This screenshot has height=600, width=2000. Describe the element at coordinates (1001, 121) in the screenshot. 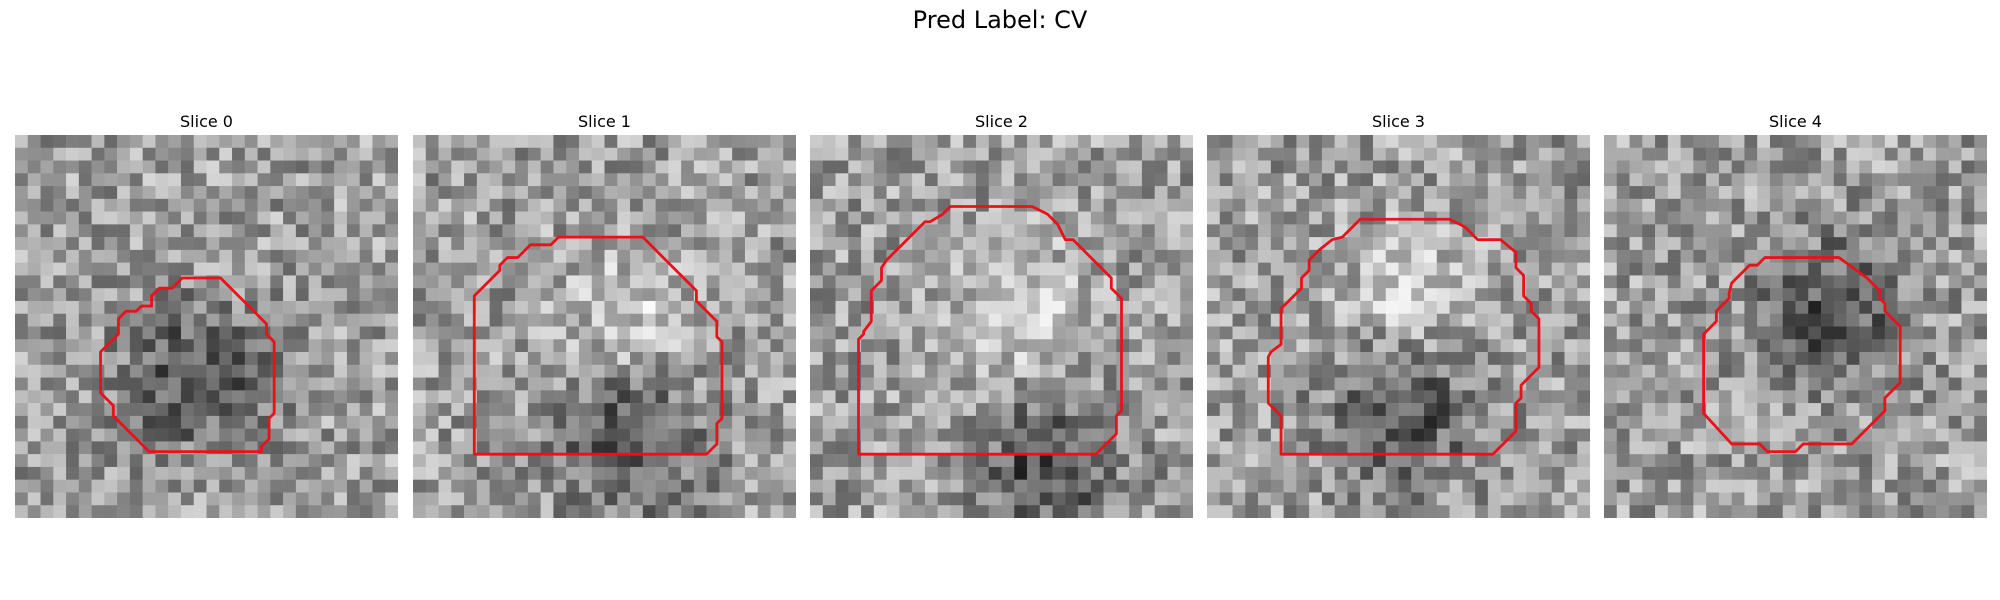

I see `slice-title: Slice 2` at that location.